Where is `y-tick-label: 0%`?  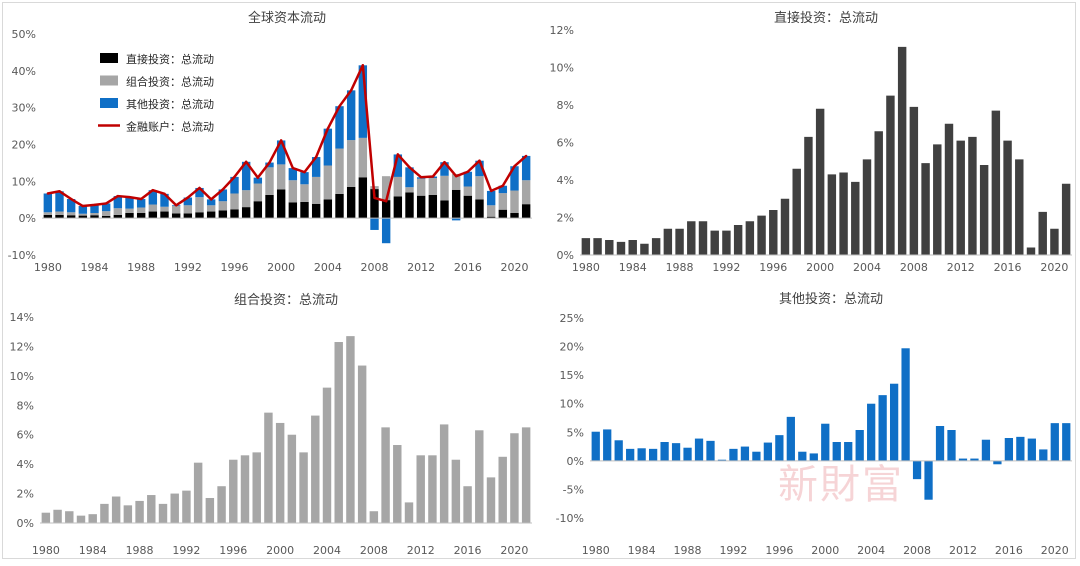
y-tick-label: 0% is located at coordinates (575, 461).